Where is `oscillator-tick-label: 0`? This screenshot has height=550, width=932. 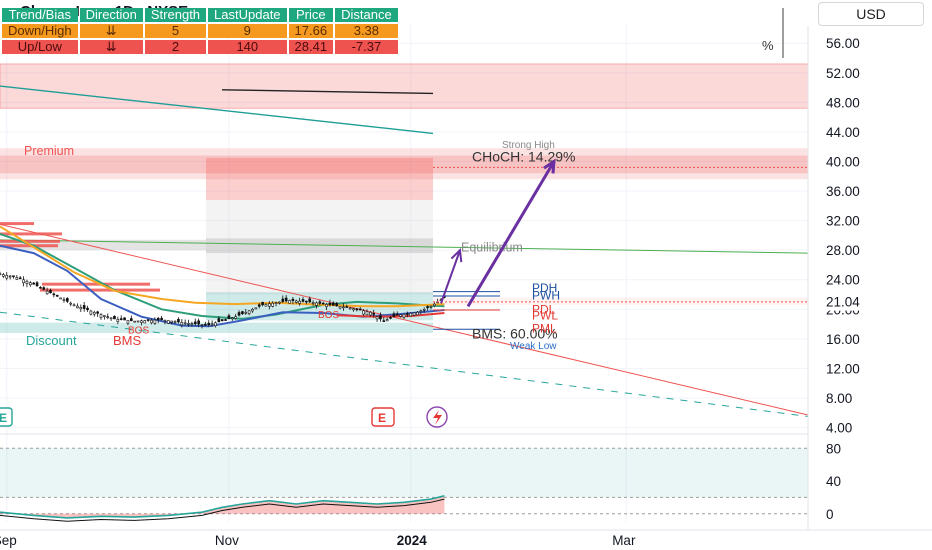
oscillator-tick-label: 0 is located at coordinates (830, 514).